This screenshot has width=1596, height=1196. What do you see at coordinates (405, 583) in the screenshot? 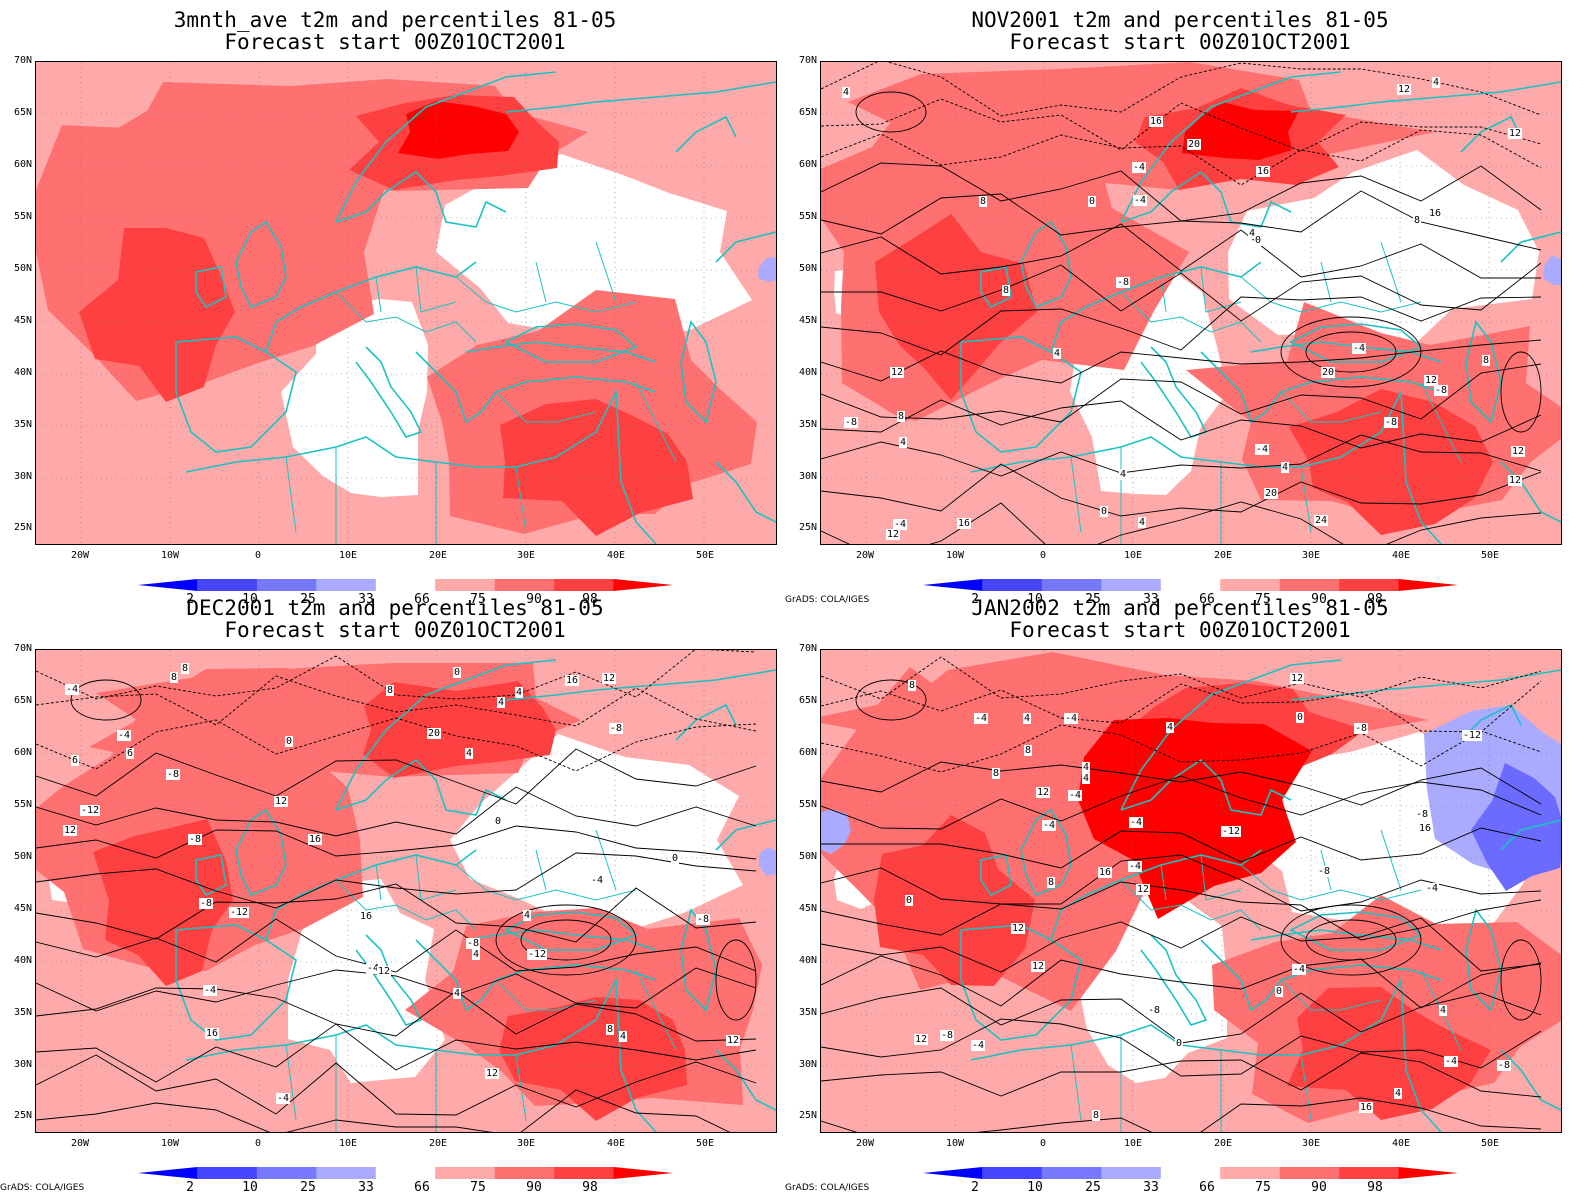
I see `colorbar` at bounding box center [405, 583].